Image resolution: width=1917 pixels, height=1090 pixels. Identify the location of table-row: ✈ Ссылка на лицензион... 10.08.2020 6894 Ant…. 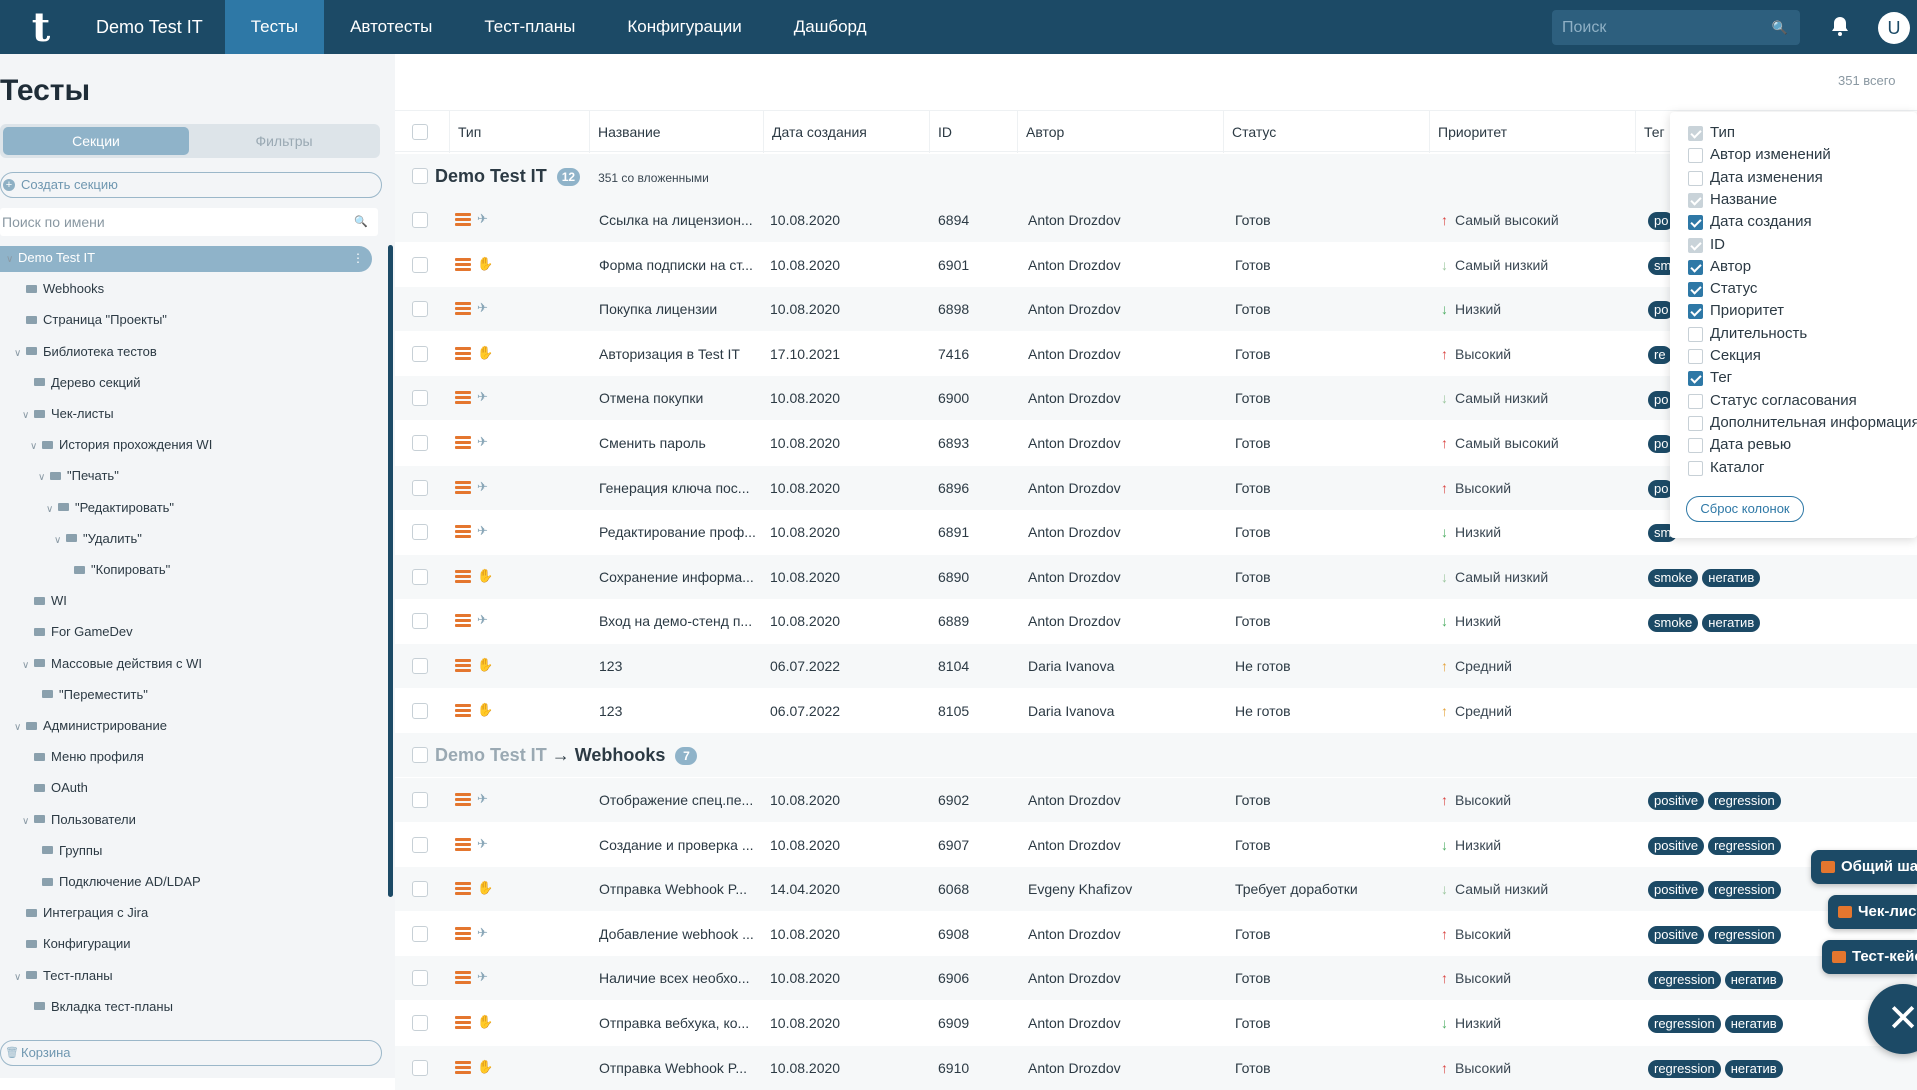
(1156, 220).